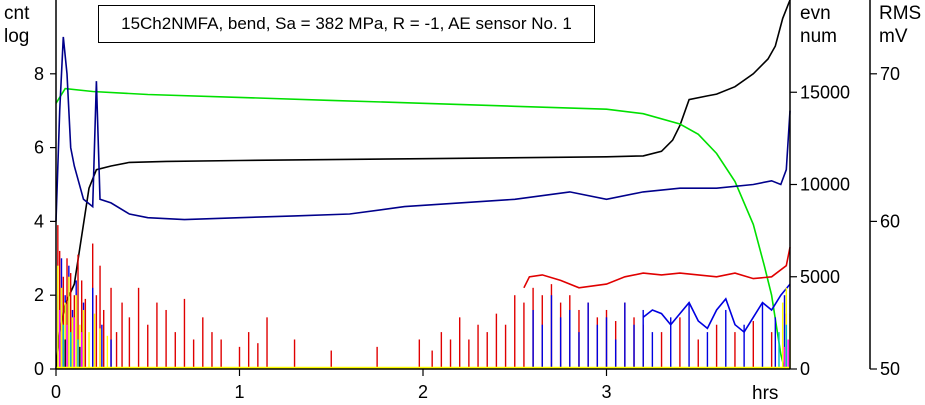 This screenshot has height=405, width=925. What do you see at coordinates (890, 369) in the screenshot?
I see `rms-tick-label-0: 50` at bounding box center [890, 369].